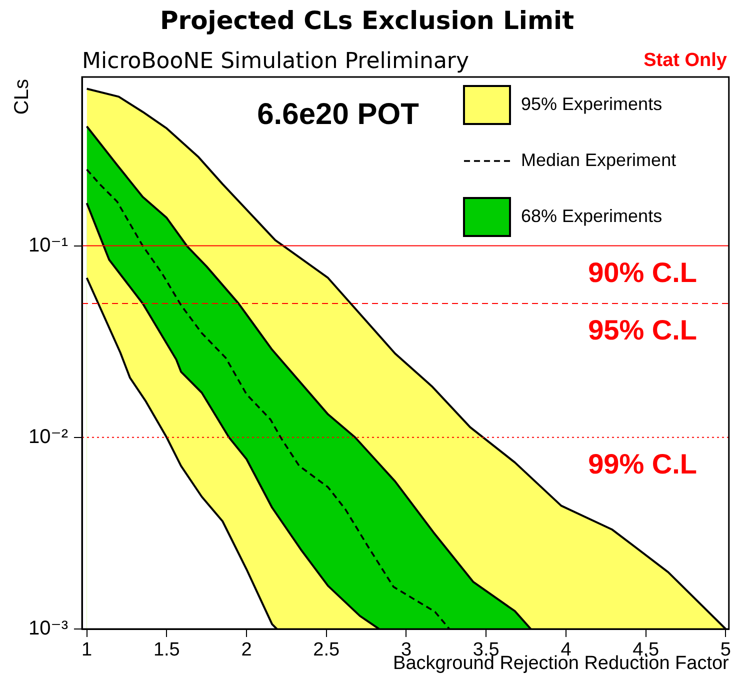 Image resolution: width=733 pixels, height=676 pixels. What do you see at coordinates (87, 650) in the screenshot?
I see `x-tick-label: 1` at bounding box center [87, 650].